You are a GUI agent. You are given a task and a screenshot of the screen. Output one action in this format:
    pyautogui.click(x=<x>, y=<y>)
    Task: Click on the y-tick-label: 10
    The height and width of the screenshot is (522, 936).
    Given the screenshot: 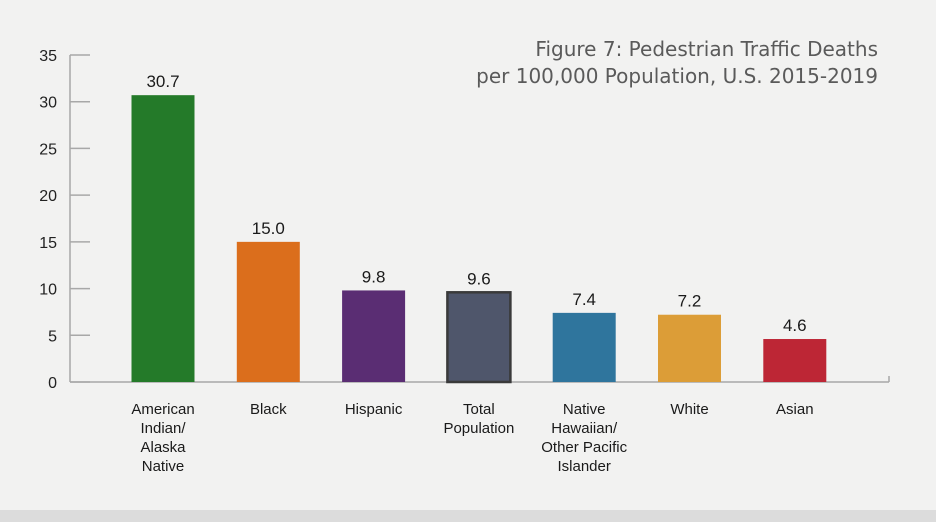 What is the action you would take?
    pyautogui.click(x=48, y=290)
    